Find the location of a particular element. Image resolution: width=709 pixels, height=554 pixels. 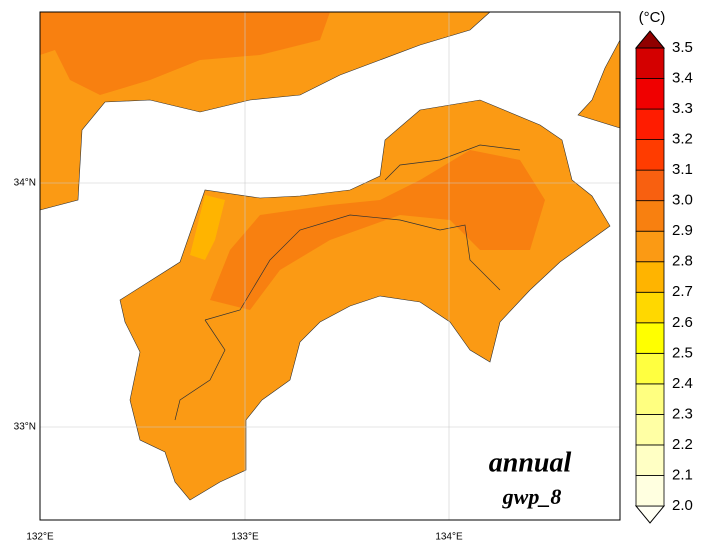

y-tick-label: 33°N is located at coordinates (25, 427).